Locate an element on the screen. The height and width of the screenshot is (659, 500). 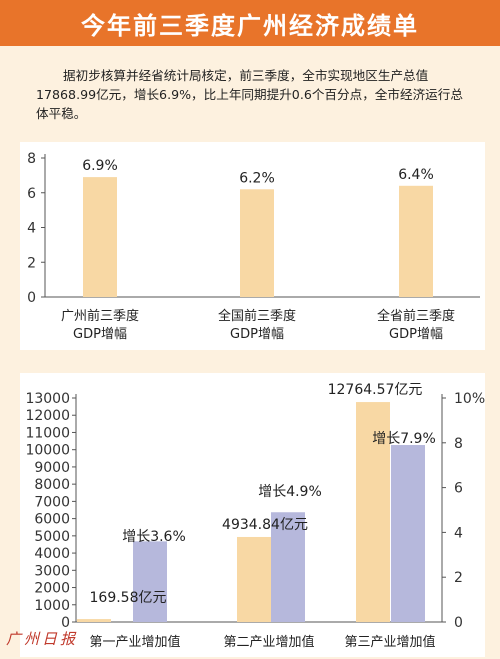
y-tick-label: 2 is located at coordinates (31, 263).